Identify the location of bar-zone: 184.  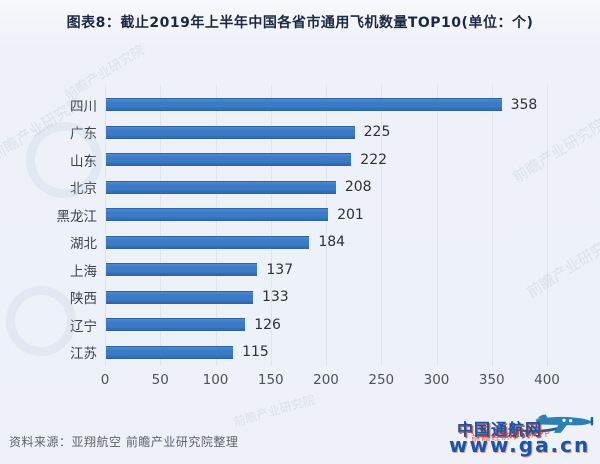
(330, 243).